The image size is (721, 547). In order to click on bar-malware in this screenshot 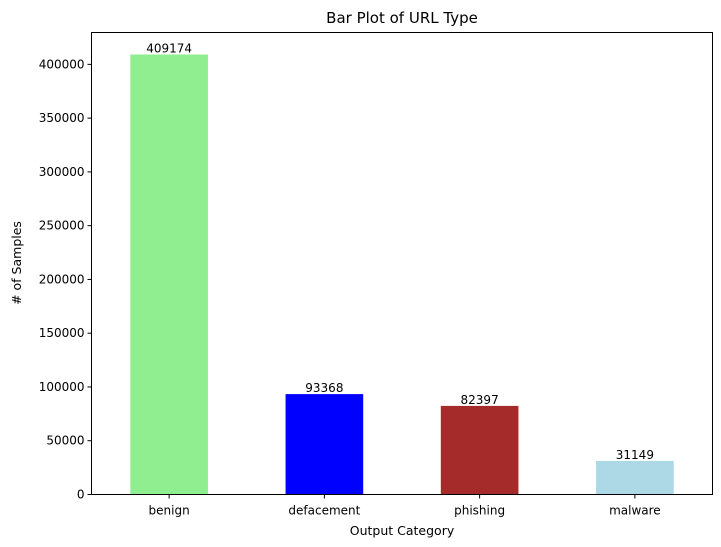, I will do `click(635, 478)`.